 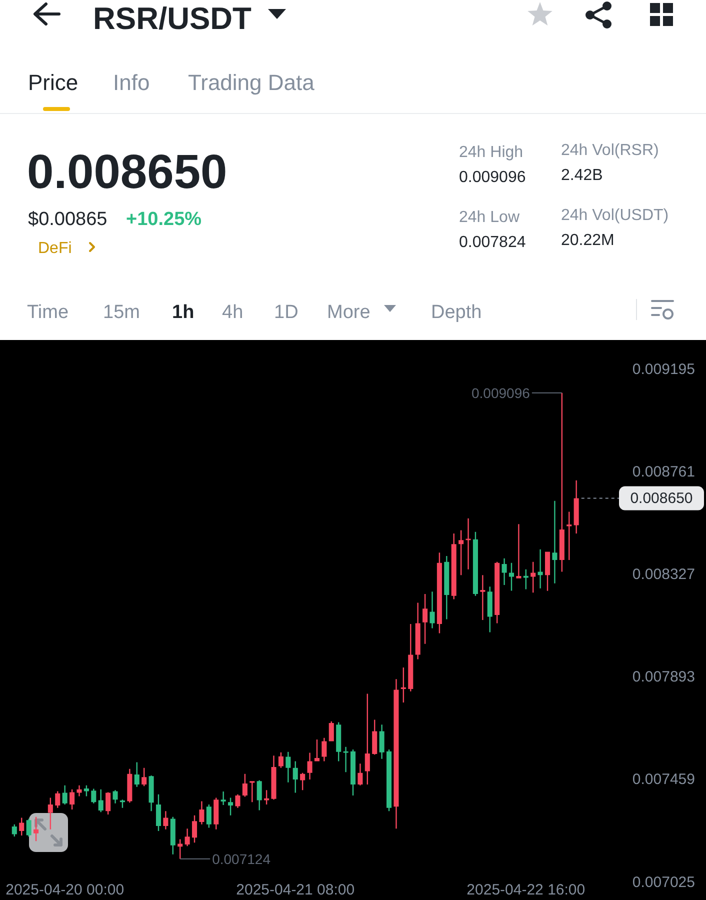 What do you see at coordinates (526, 890) in the screenshot?
I see `x-tick-label: 2025-04-22 16:00` at bounding box center [526, 890].